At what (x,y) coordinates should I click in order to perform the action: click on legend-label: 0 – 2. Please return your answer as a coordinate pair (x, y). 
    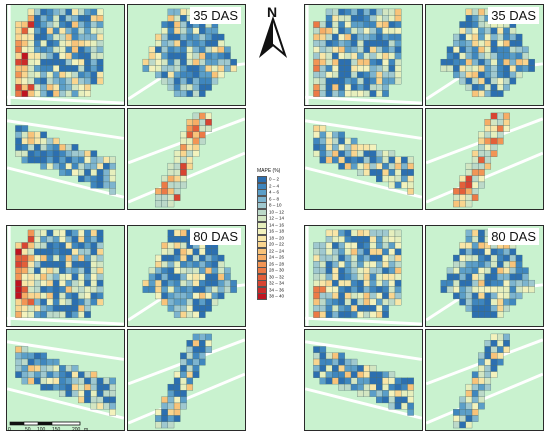
    Looking at the image, I should click on (274, 179).